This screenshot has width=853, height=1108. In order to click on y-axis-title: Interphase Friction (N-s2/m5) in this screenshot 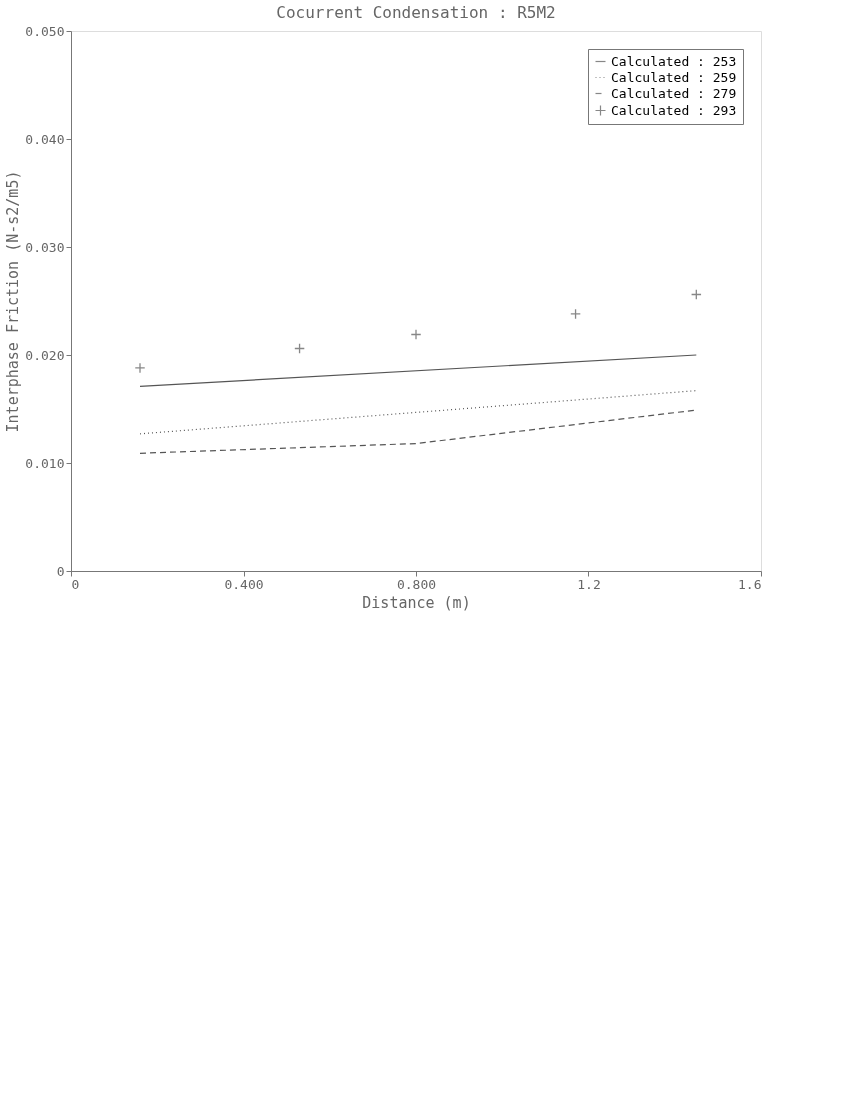, I will do `click(13, 301)`.